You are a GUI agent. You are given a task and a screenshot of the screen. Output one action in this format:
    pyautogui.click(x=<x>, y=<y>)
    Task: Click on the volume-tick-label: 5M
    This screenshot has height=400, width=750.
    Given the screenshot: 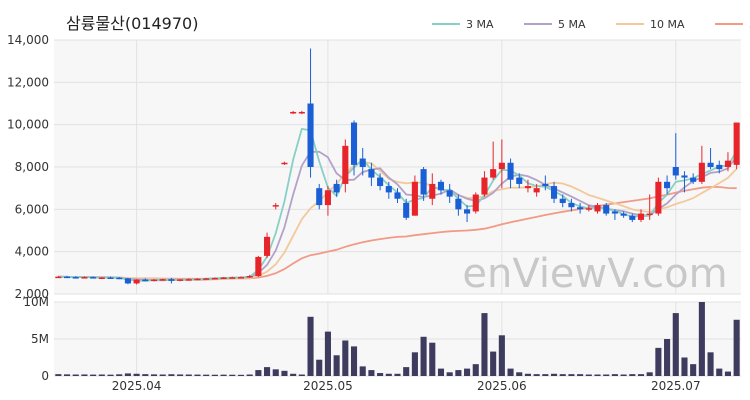 What is the action you would take?
    pyautogui.click(x=40, y=339)
    